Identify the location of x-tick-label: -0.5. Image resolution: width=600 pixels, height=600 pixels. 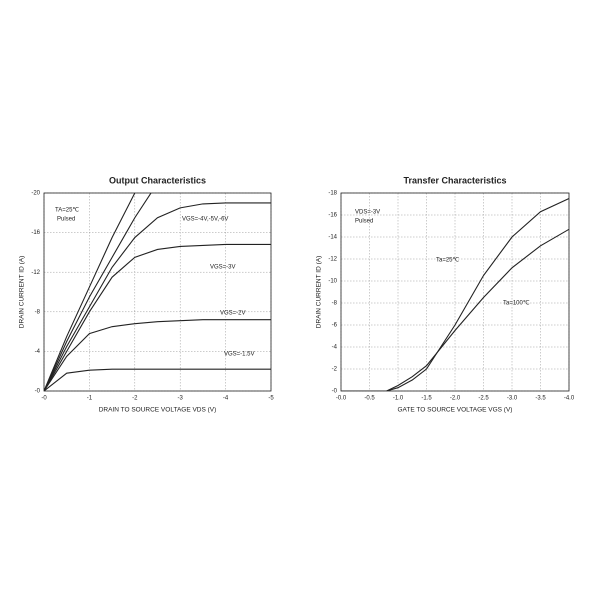
(369, 399).